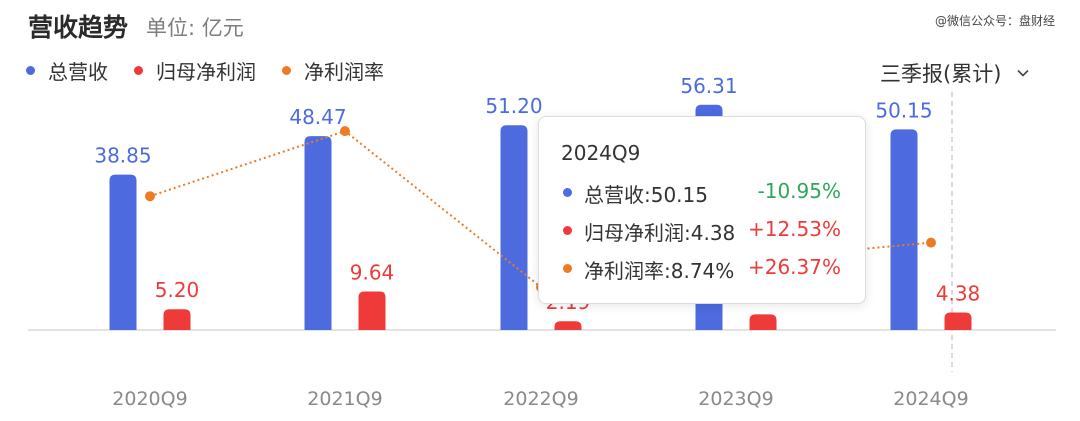  What do you see at coordinates (568, 325) in the screenshot?
I see `bar-net-profit-2022Q9` at bounding box center [568, 325].